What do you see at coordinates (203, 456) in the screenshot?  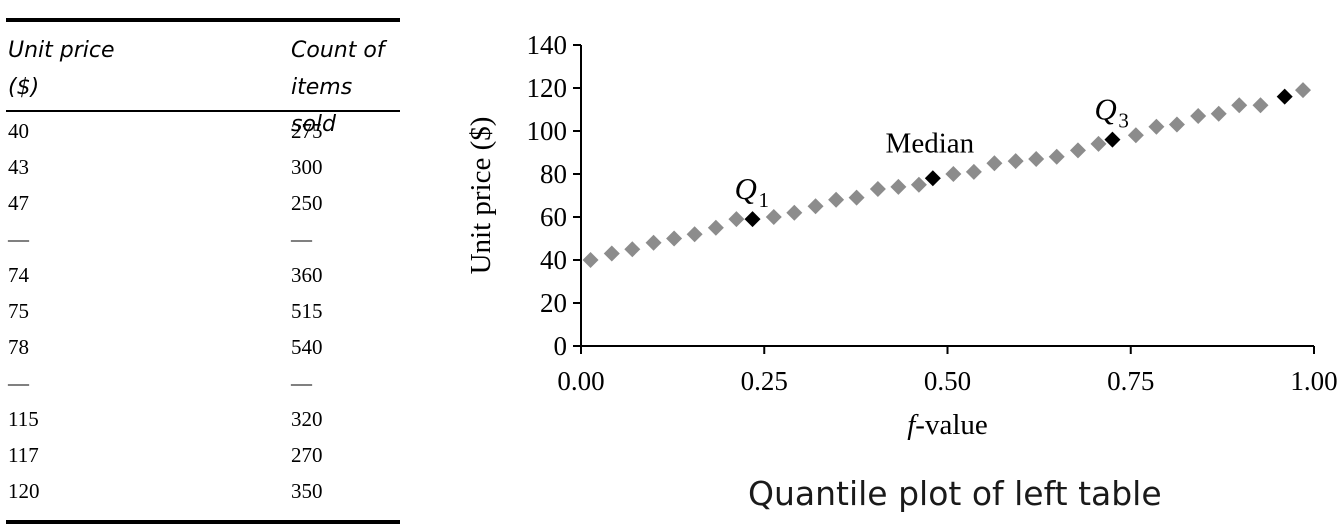 I see `table-row: 117 270` at bounding box center [203, 456].